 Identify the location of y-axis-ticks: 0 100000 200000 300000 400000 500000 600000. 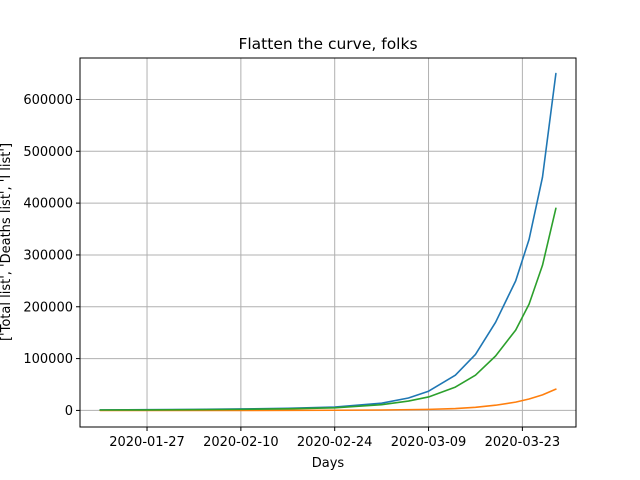
(51, 256).